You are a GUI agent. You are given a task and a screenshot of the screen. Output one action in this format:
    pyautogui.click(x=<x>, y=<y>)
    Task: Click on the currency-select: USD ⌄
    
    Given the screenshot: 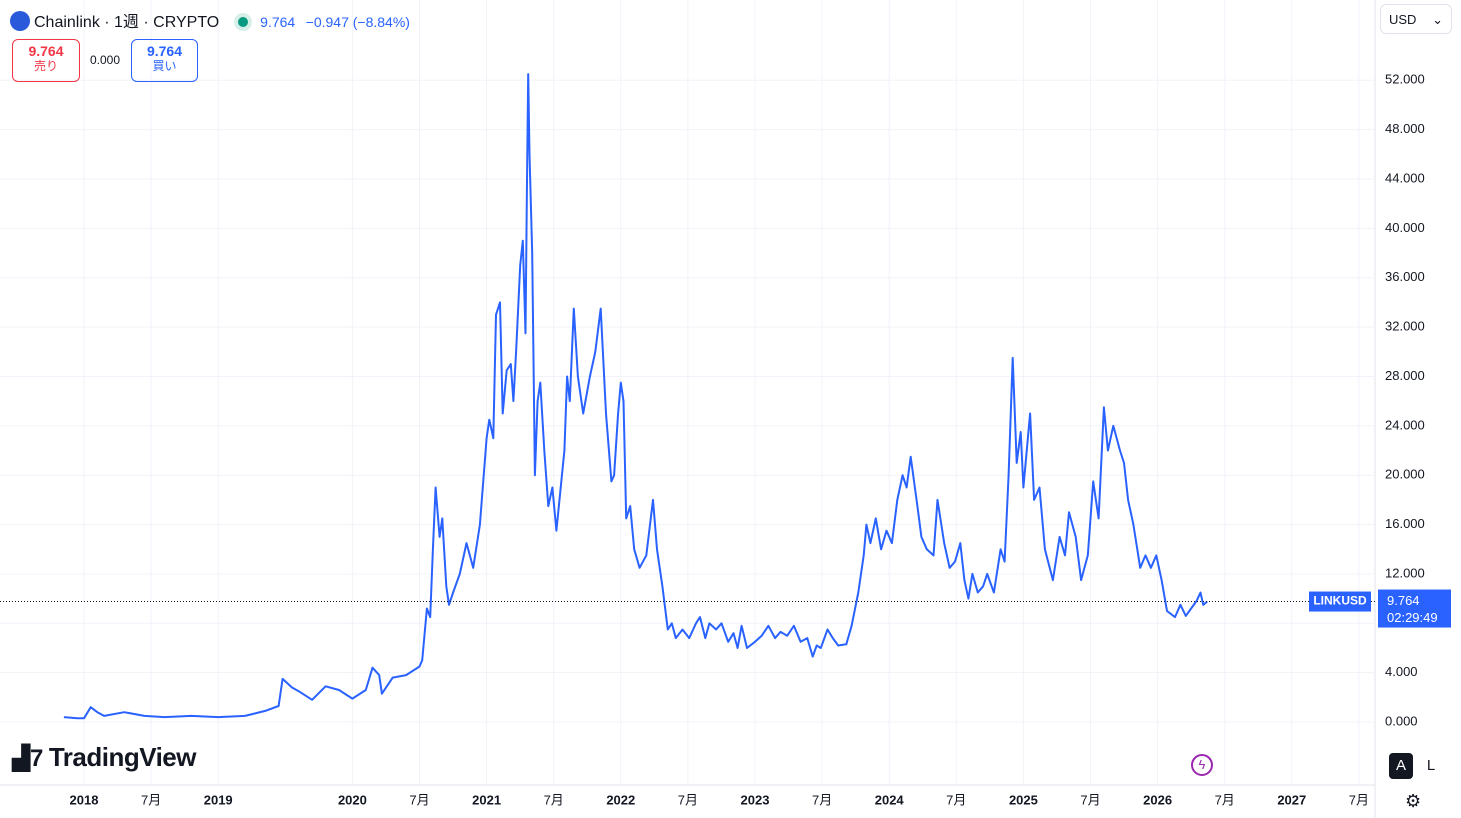 What is the action you would take?
    pyautogui.click(x=1416, y=19)
    